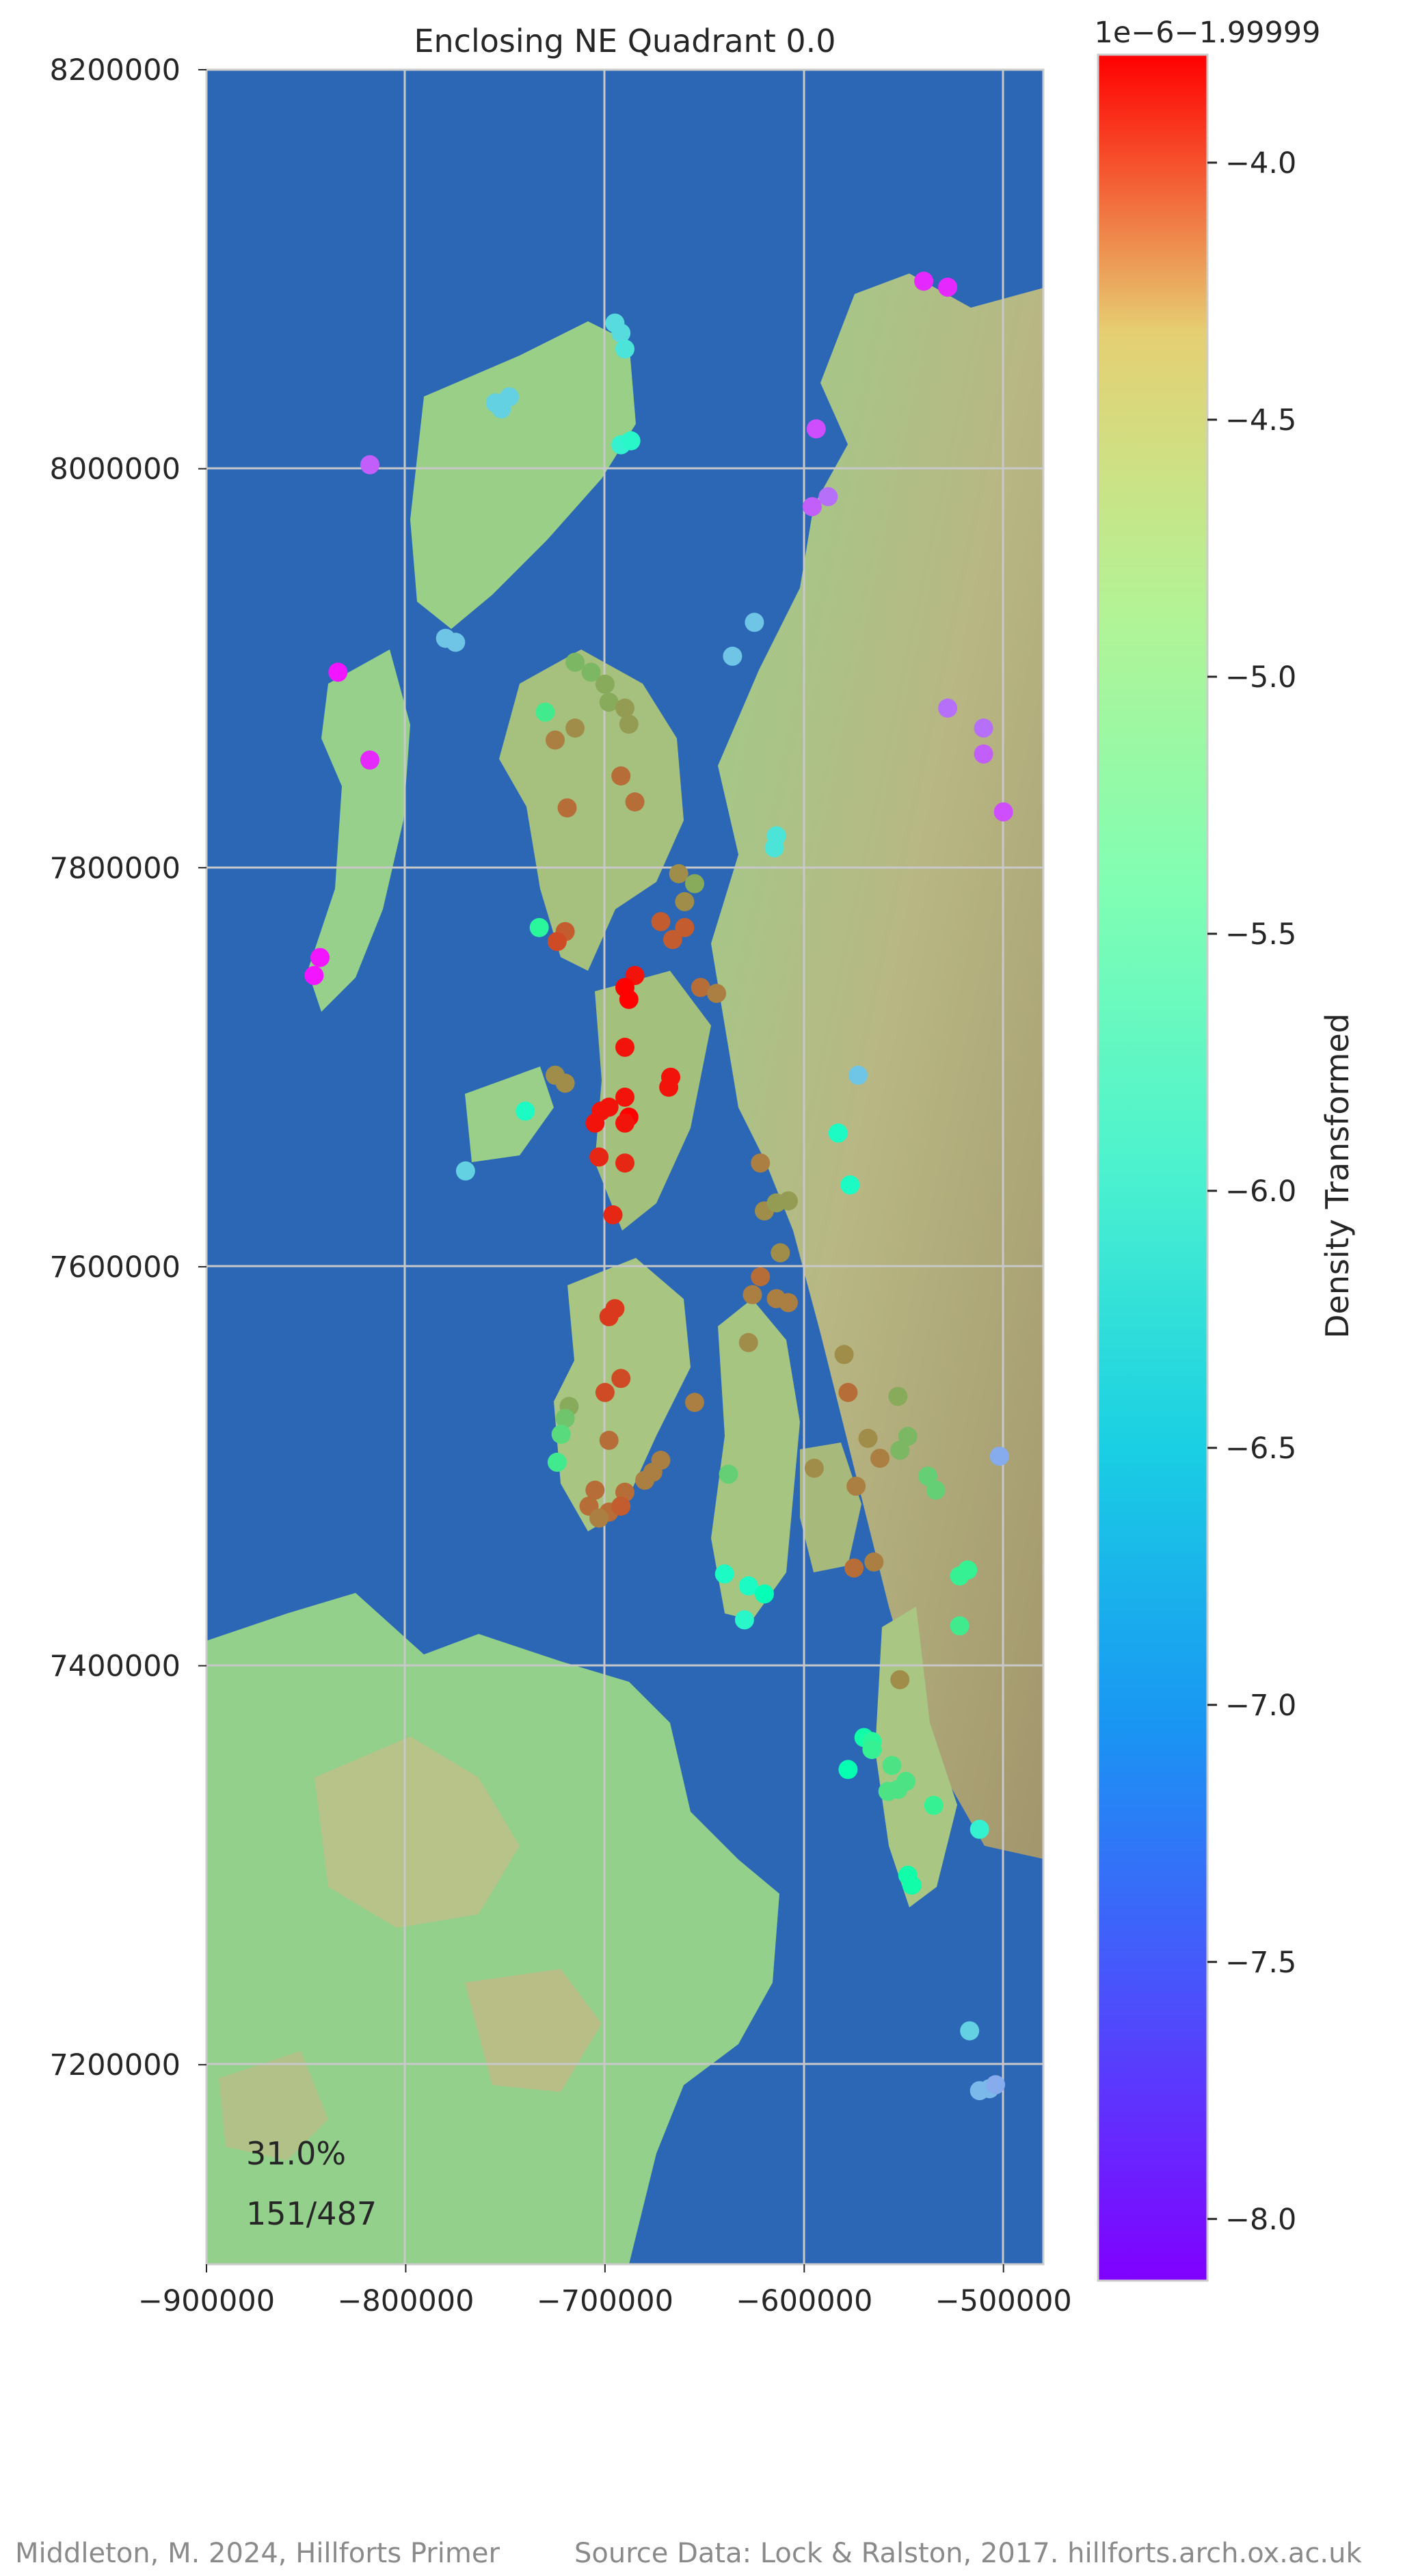 The image size is (1418, 2576). Describe the element at coordinates (1260, 2220) in the screenshot. I see `colorbar-tick-label: −8.0` at that location.